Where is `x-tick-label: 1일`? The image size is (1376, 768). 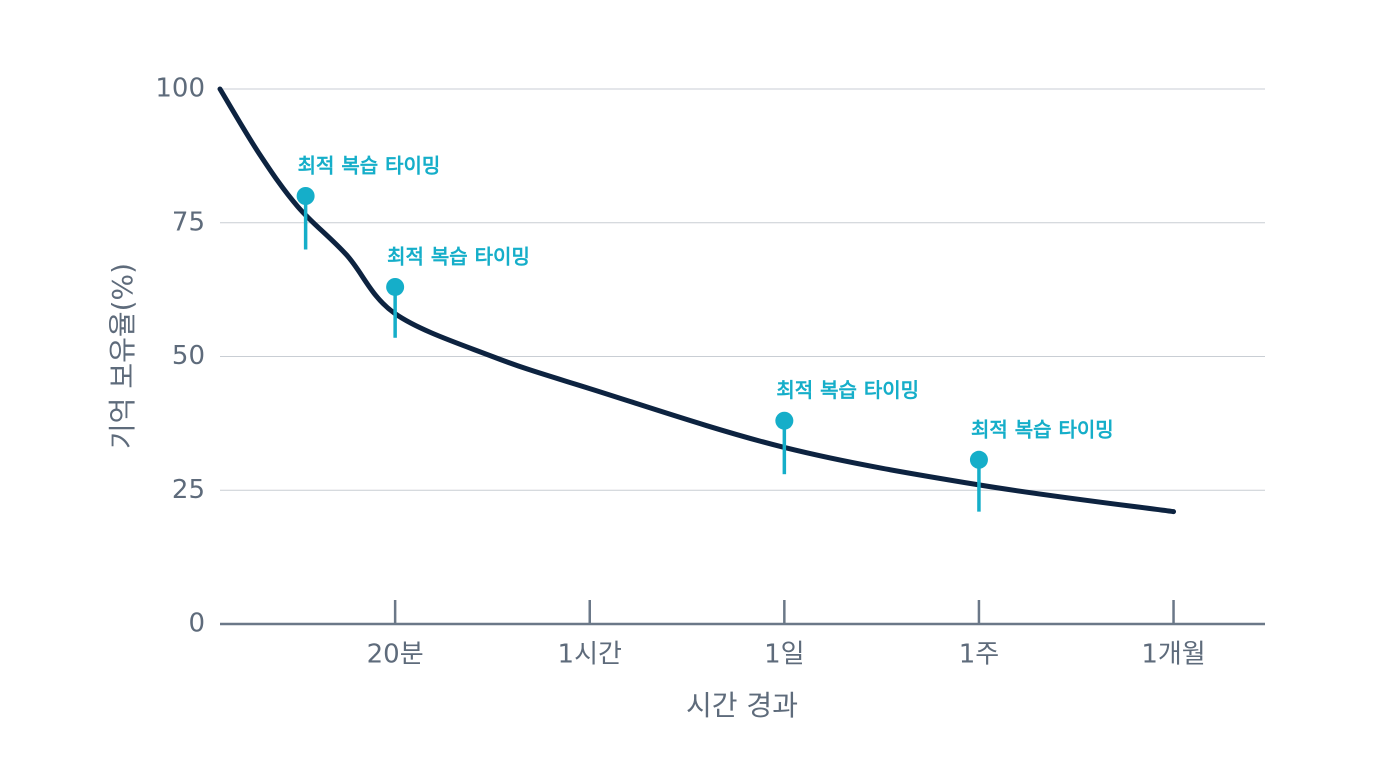 x-tick-label: 1일 is located at coordinates (784, 655).